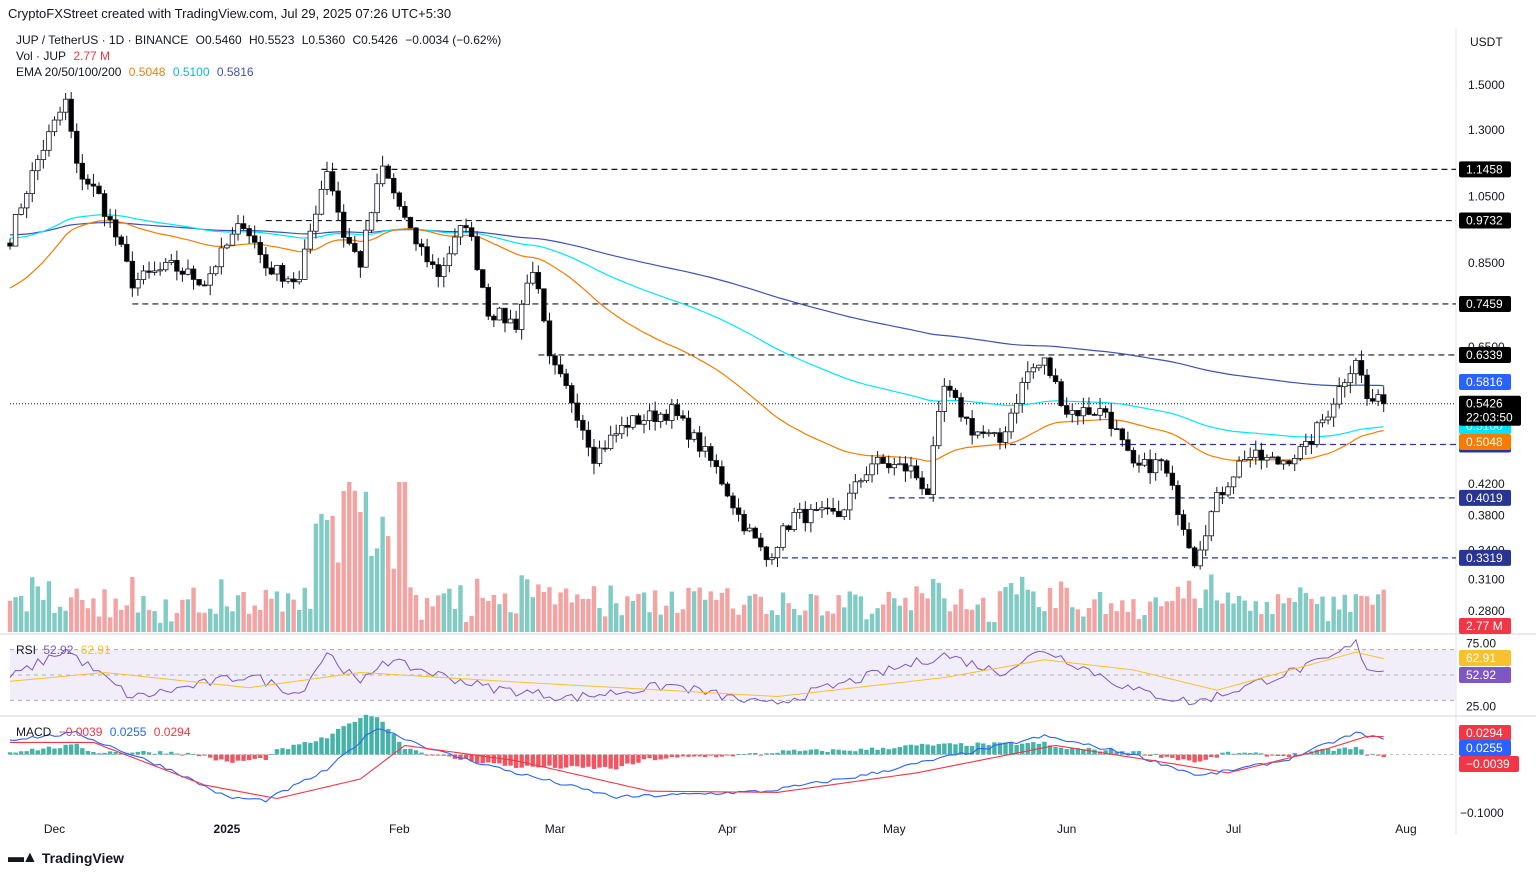 The image size is (1536, 875). What do you see at coordinates (102, 40) in the screenshot?
I see `symbol-label: JUP / TetherUS · 1D · BINANCE` at bounding box center [102, 40].